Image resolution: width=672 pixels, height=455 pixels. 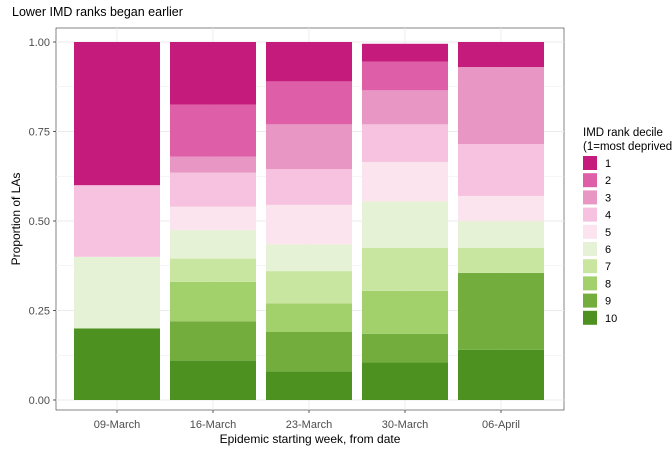 What do you see at coordinates (611, 319) in the screenshot?
I see `legend-label-decile-10: 10` at bounding box center [611, 319].